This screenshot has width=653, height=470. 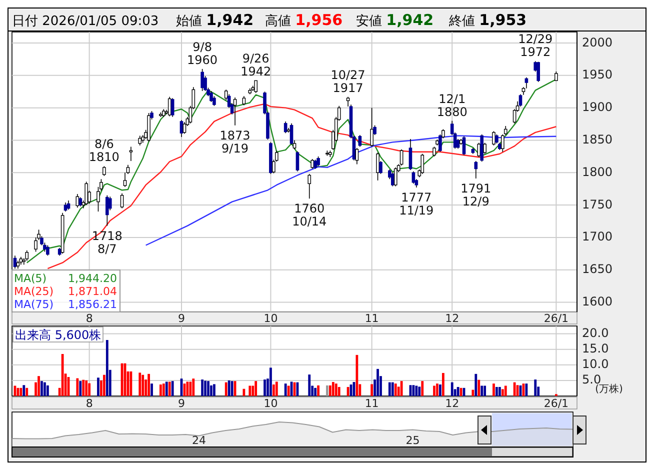 What do you see at coordinates (256, 65) in the screenshot?
I see `annotation: 9/26 1942` at bounding box center [256, 65].